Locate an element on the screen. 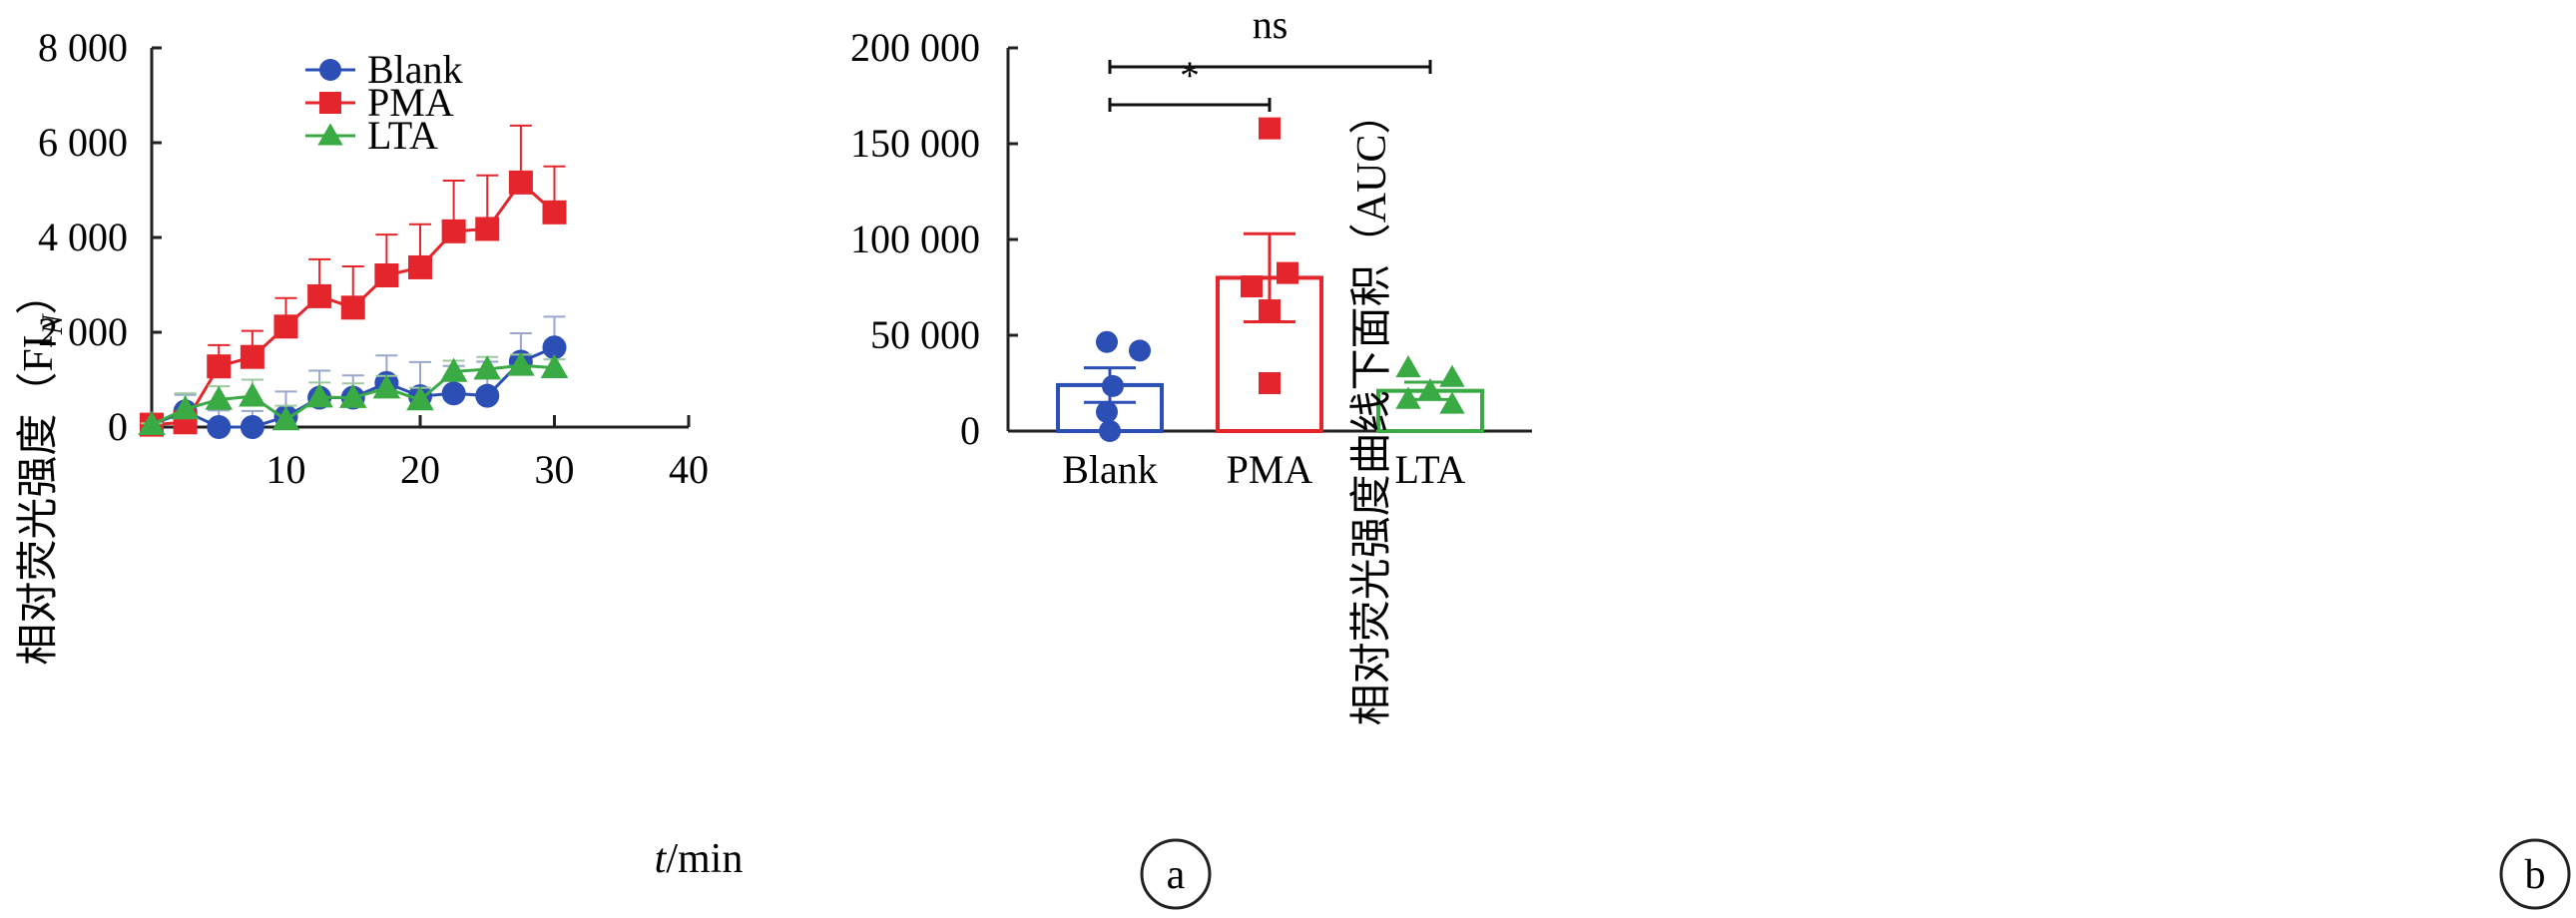 The height and width of the screenshot is (918, 2576). line-chart-series is located at coordinates (354, 281).